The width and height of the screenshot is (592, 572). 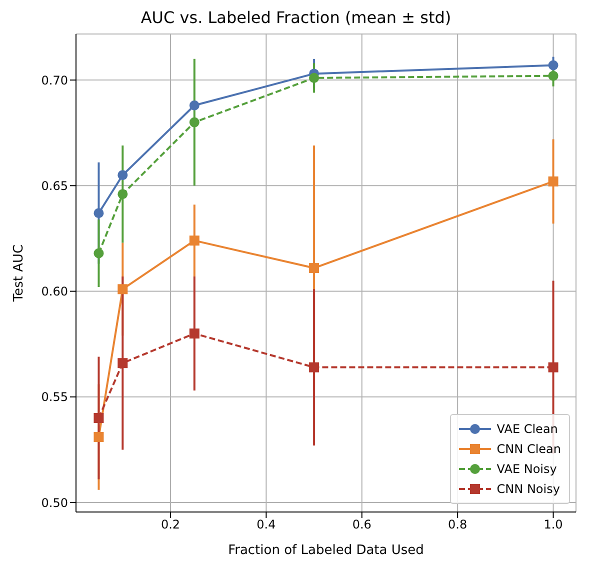 I want to click on x-tick-label: 0.8, so click(x=458, y=525).